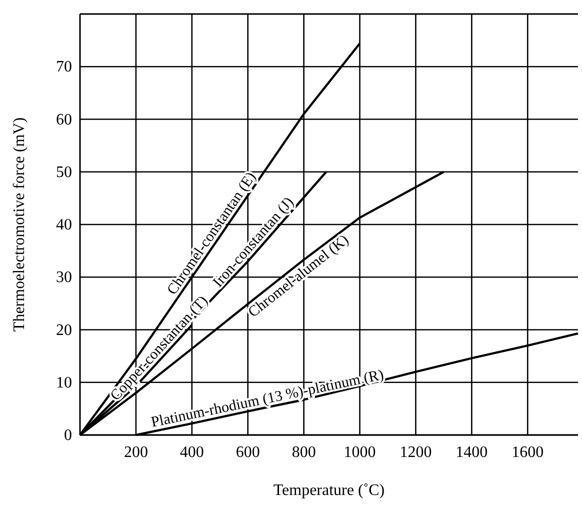  Describe the element at coordinates (528, 452) in the screenshot. I see `x-tick-label: 1600` at that location.